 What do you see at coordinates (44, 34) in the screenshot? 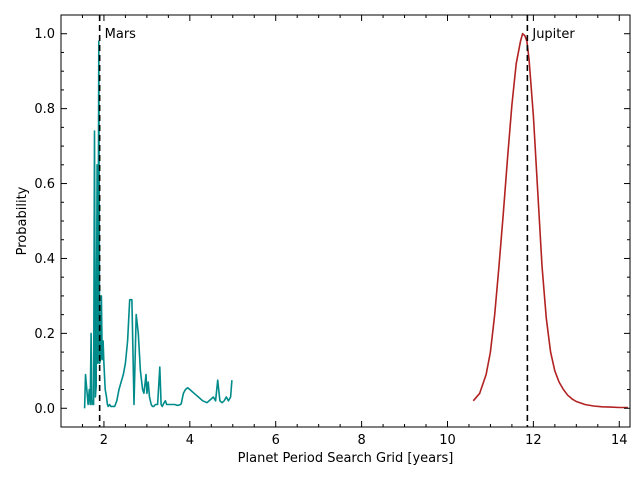
I see `y-tick-label: 1.0` at bounding box center [44, 34].